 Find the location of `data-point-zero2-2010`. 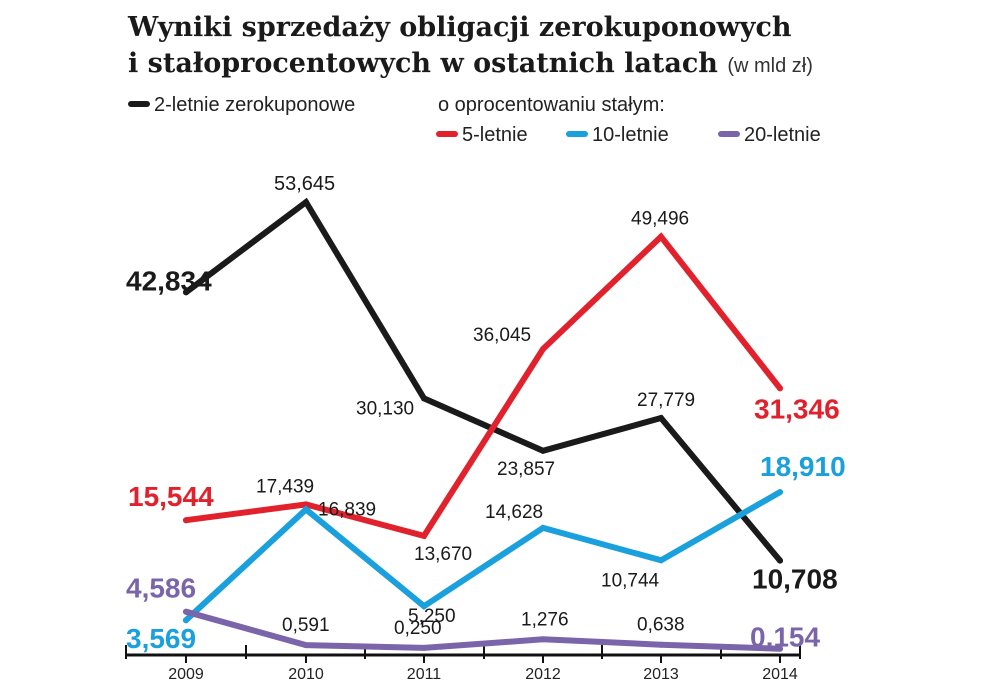

data-point-zero2-2010 is located at coordinates (306, 202).